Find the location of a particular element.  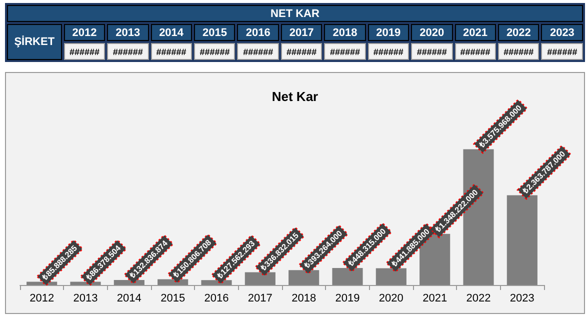

chart-title: Net Kar is located at coordinates (295, 96).